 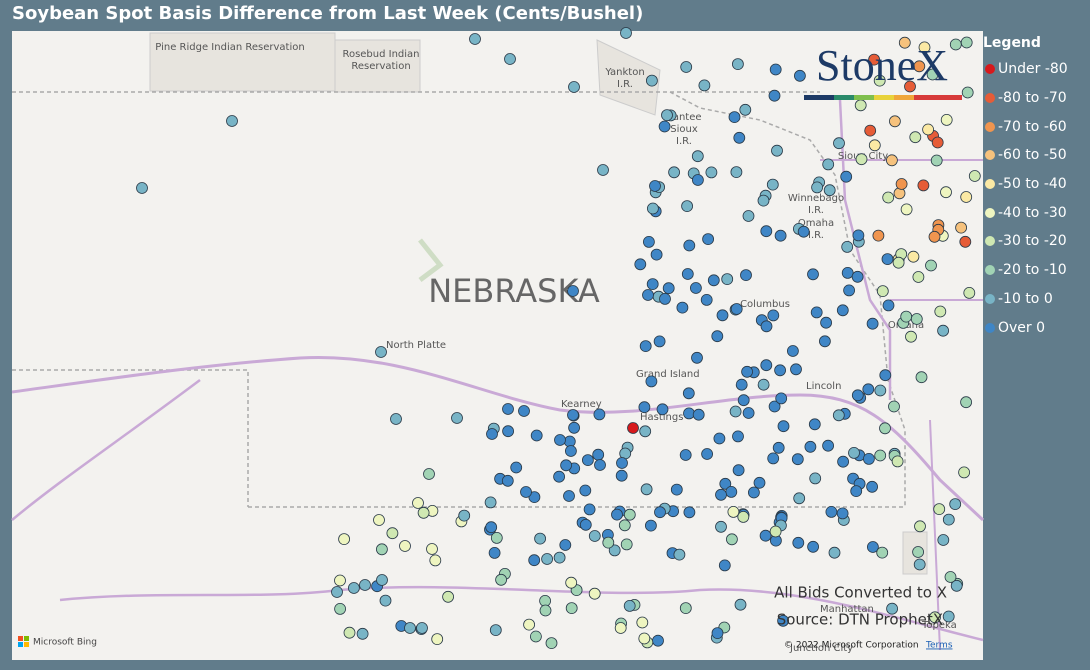 What do you see at coordinates (1036, 98) in the screenshot?
I see `legend-item: -80 to -70` at bounding box center [1036, 98].